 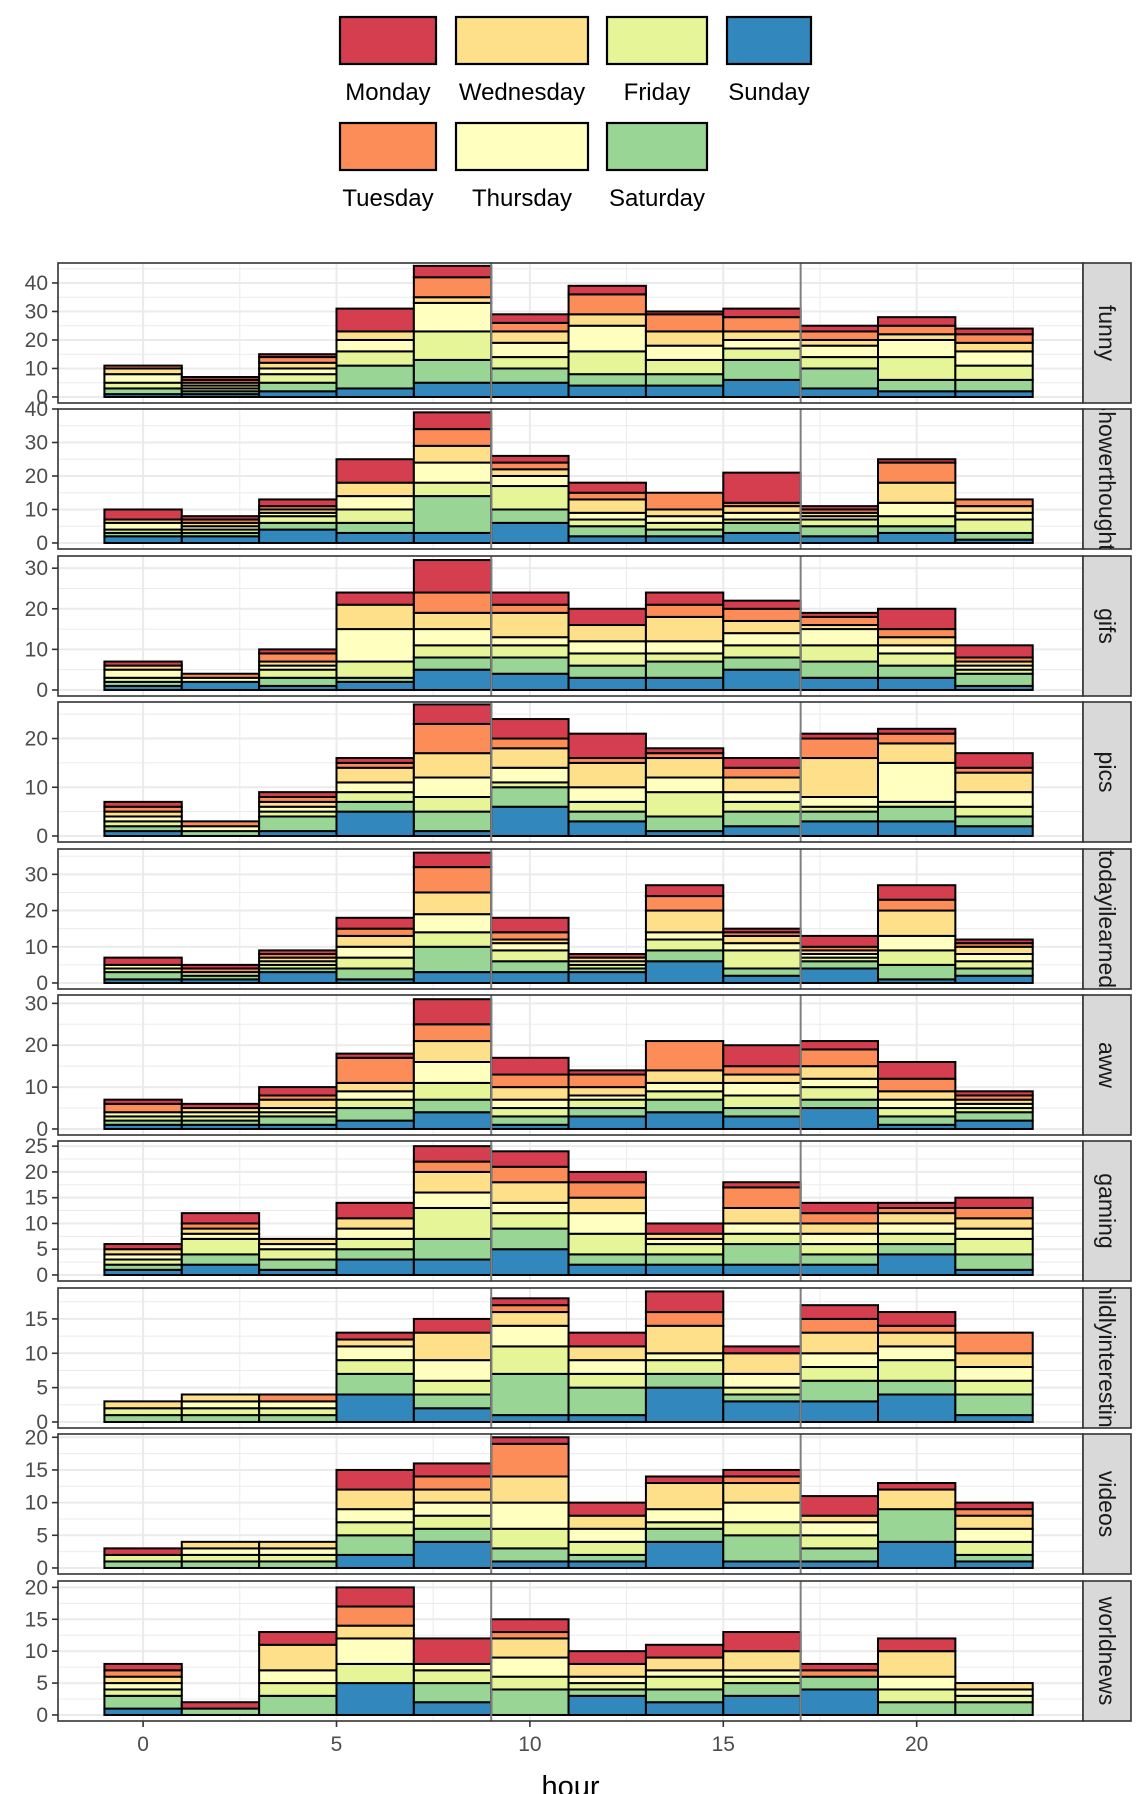 What do you see at coordinates (607, 828) in the screenshot?
I see `bar-pics-sunday-h12` at bounding box center [607, 828].